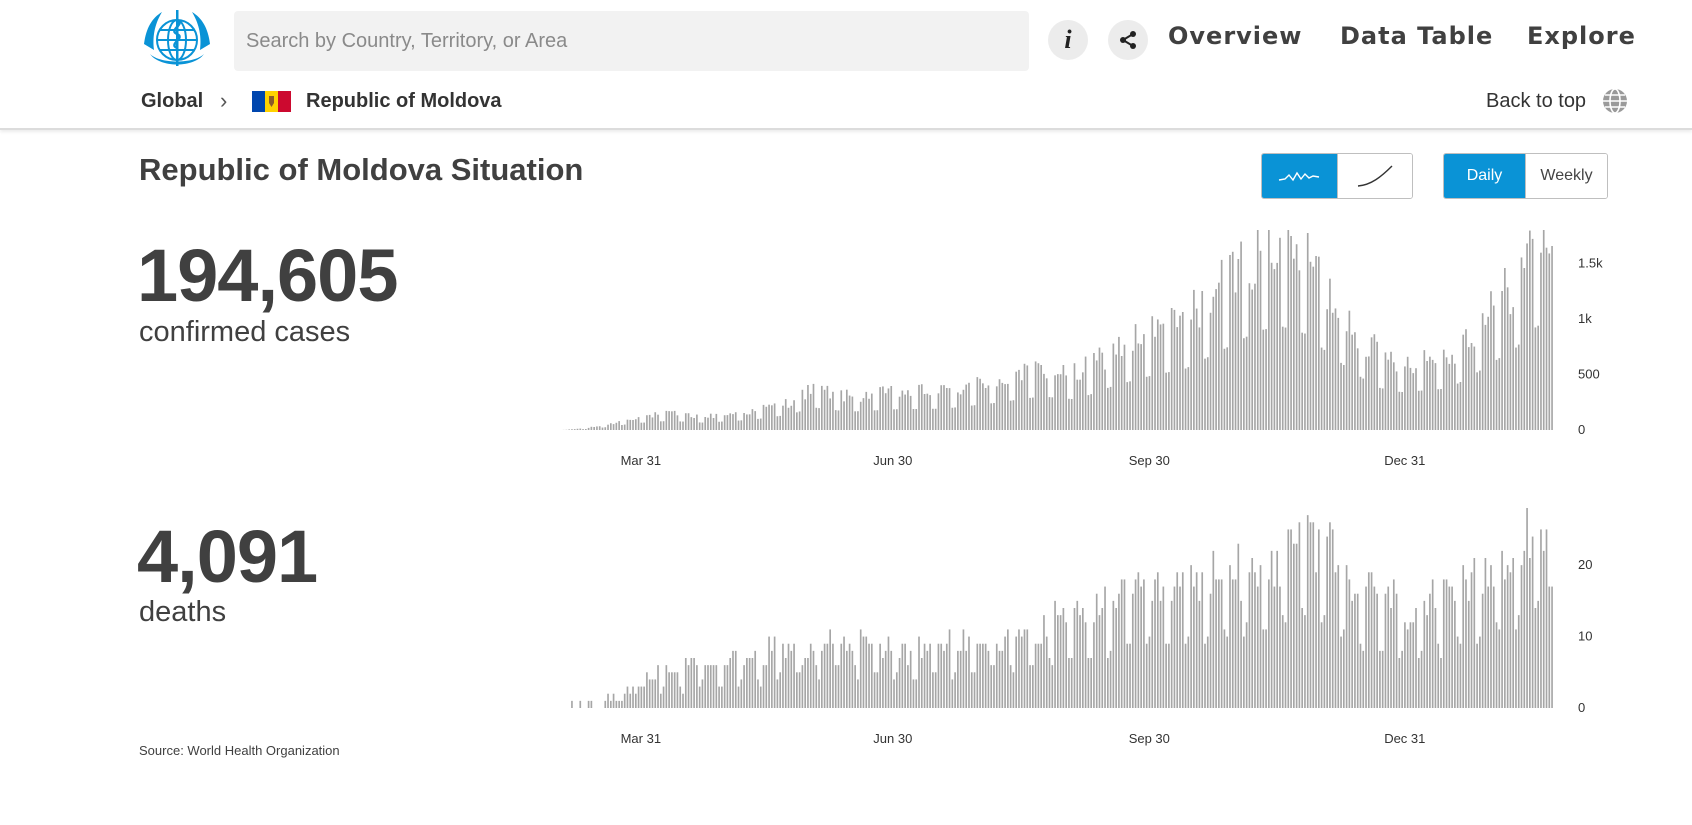 The height and width of the screenshot is (825, 1692). What do you see at coordinates (1068, 40) in the screenshot?
I see `info-button: i` at bounding box center [1068, 40].